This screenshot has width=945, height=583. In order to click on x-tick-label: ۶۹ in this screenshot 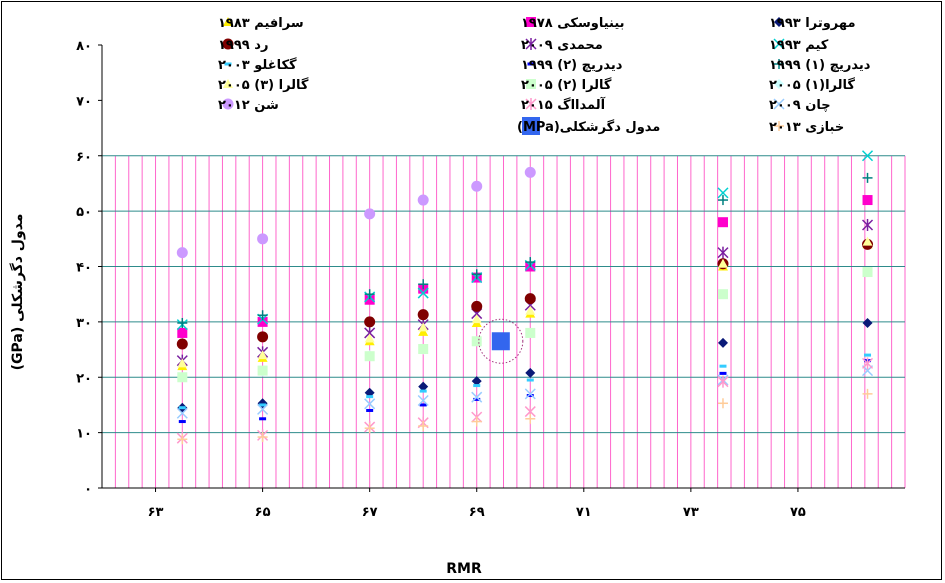, I will do `click(477, 512)`.